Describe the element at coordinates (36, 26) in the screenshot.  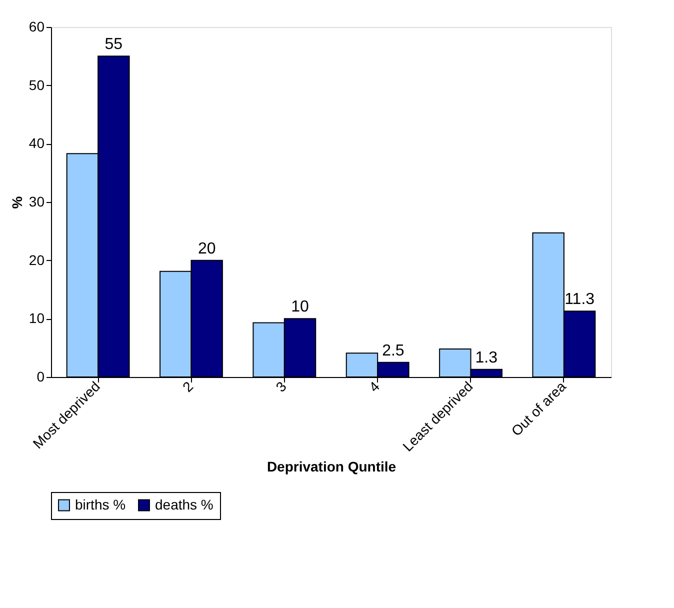
I see `y-tick-label: 60` at that location.